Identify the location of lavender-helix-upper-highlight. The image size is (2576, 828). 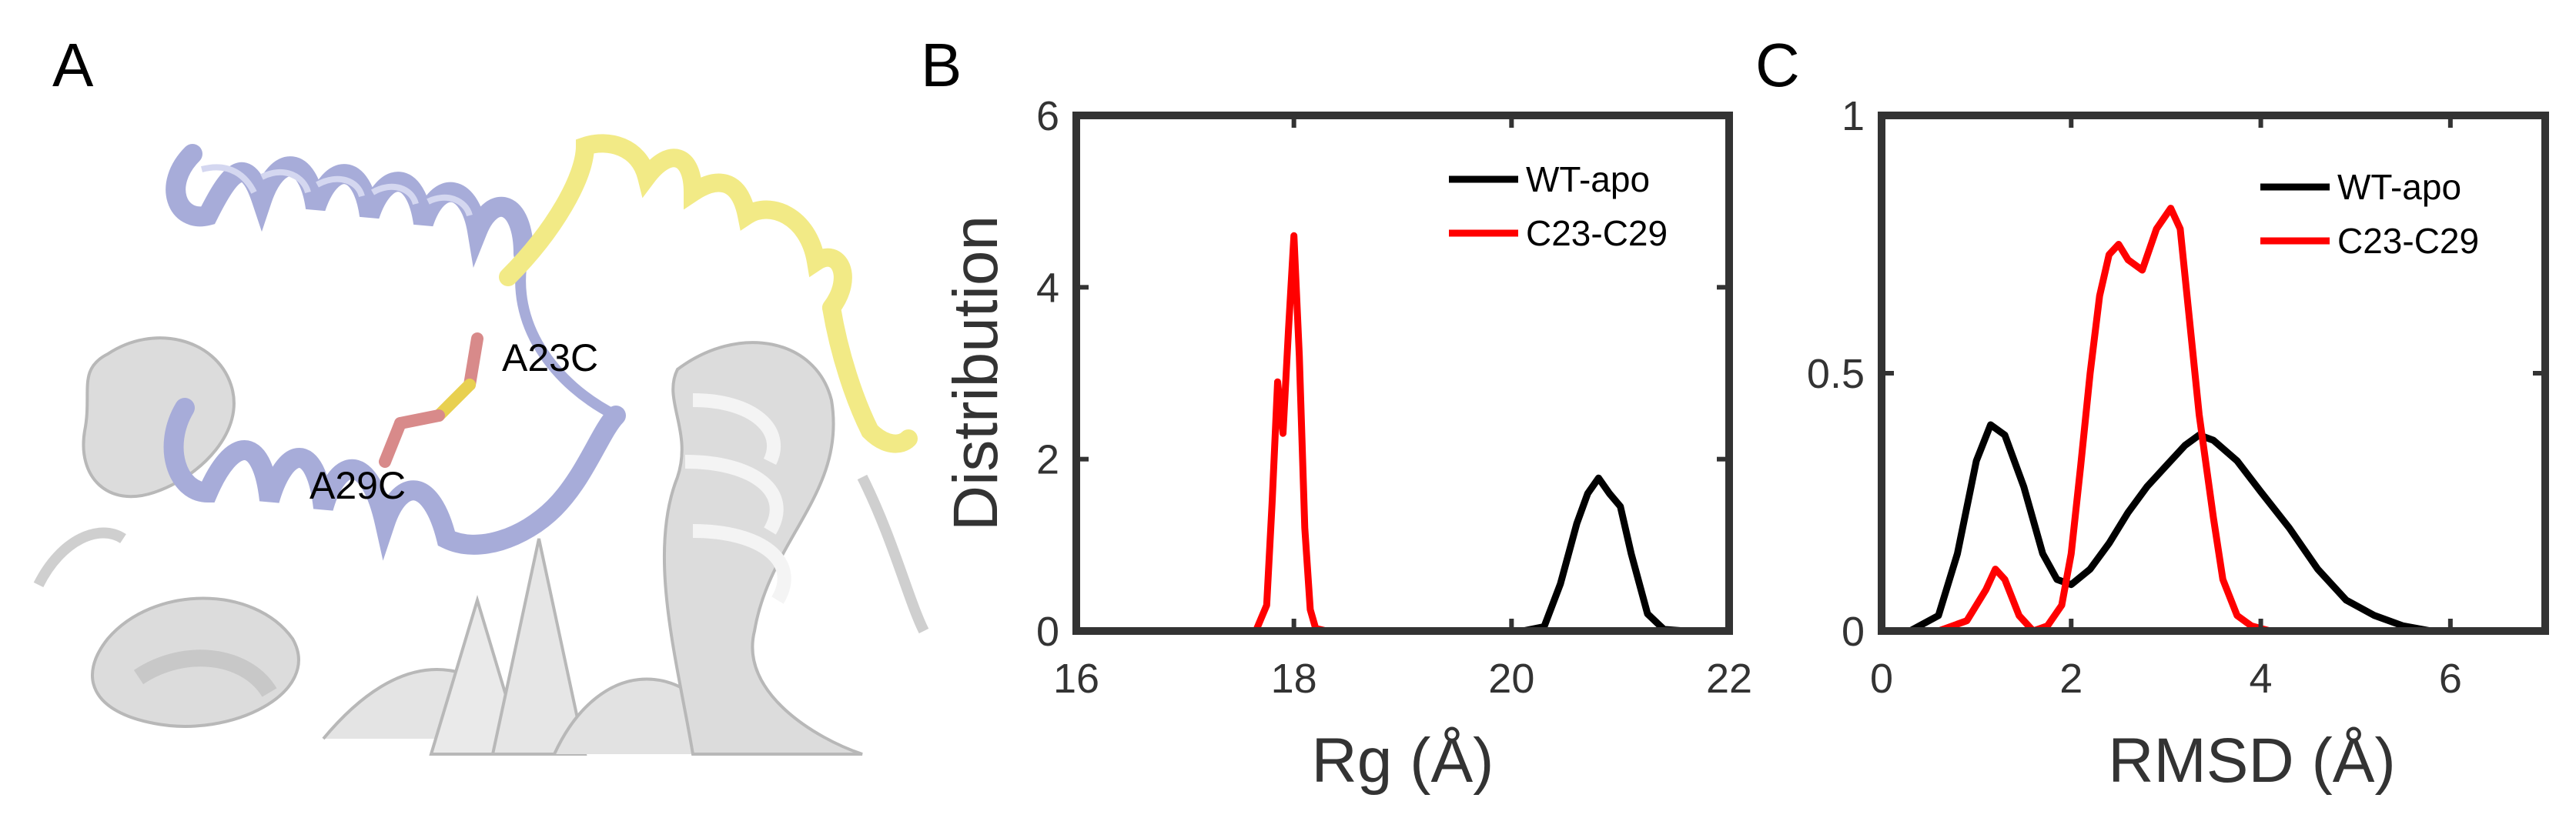
(336, 190).